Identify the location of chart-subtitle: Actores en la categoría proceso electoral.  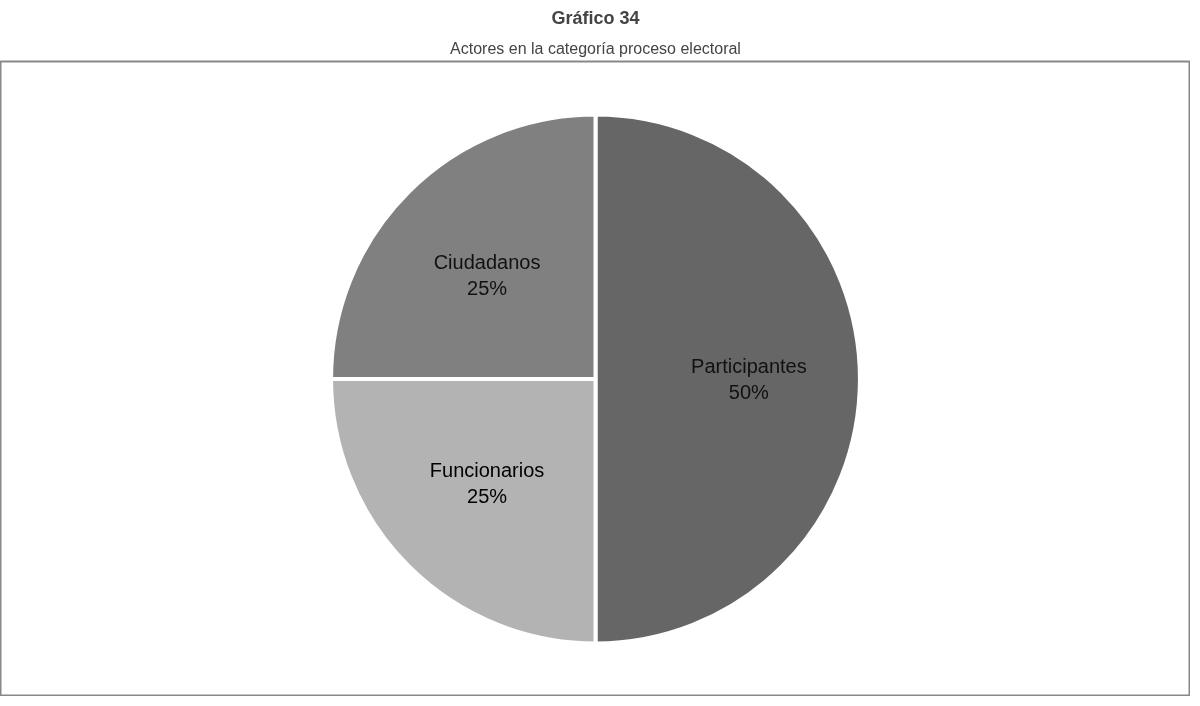
(595, 48).